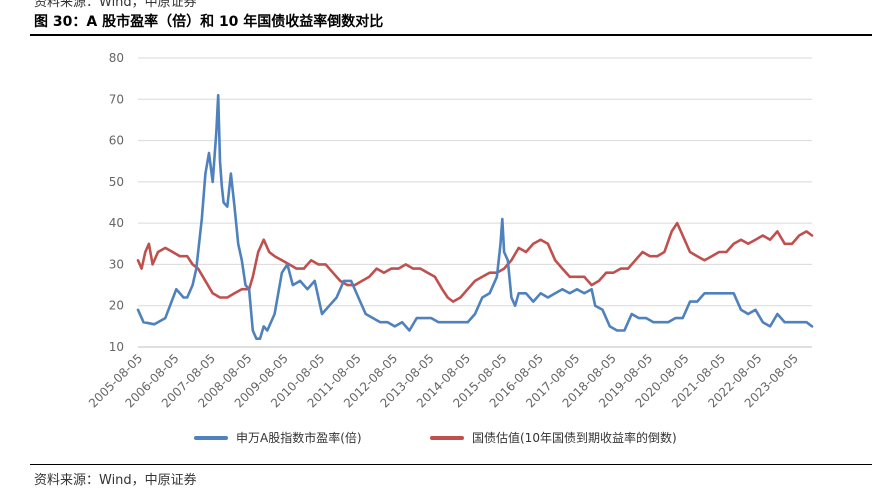 This screenshot has height=488, width=872. Describe the element at coordinates (451, 464) in the screenshot. I see `footer-rule` at that location.